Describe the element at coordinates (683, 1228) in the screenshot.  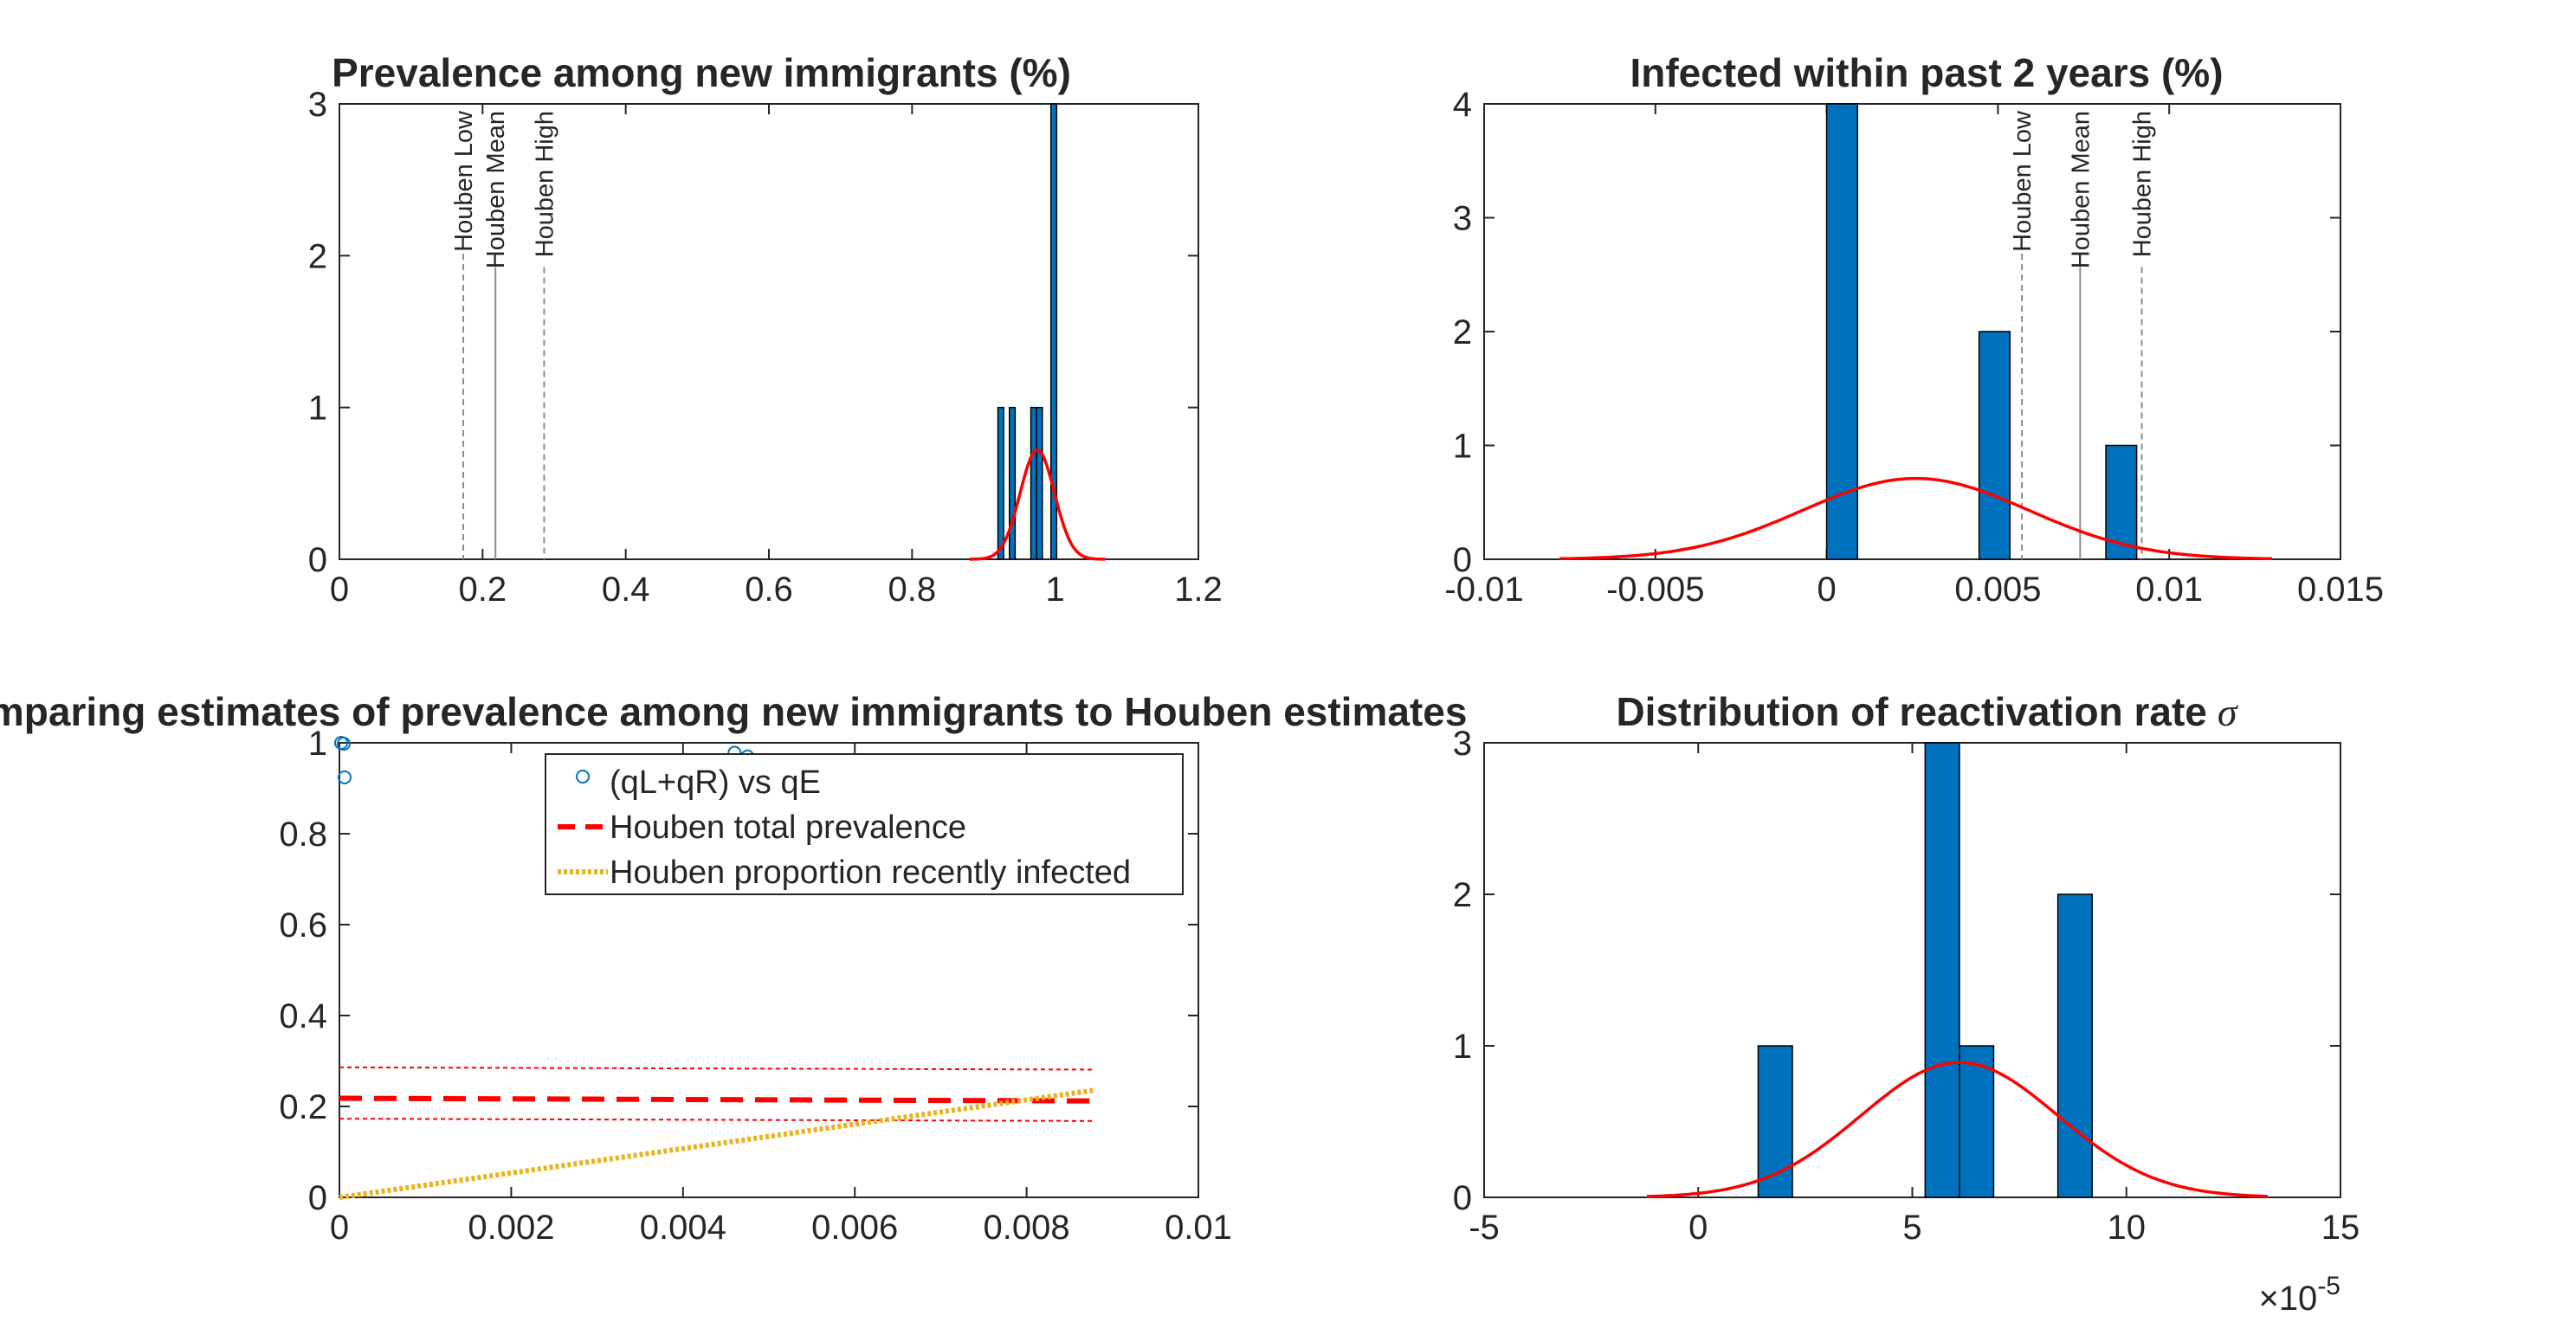
I see `x-tick-label: 0.004` at that location.